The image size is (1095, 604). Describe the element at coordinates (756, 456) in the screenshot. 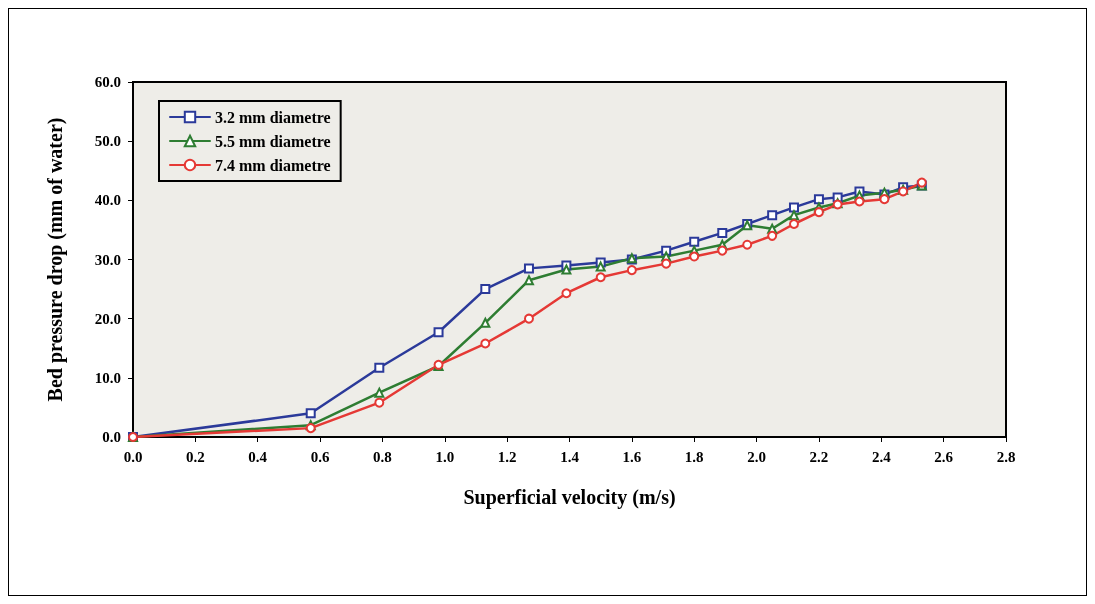

I see `x-tick-label: 2.0` at that location.